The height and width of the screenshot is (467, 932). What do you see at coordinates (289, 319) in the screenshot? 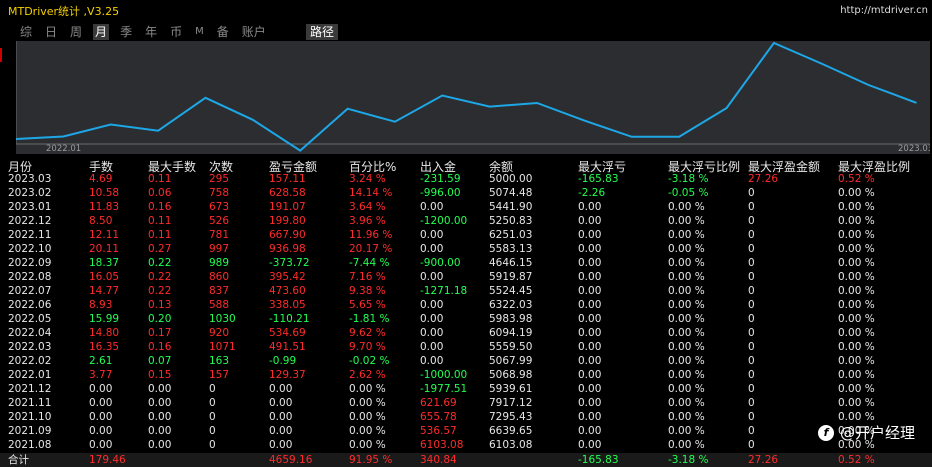
I see `row-cell-4: -110.21` at bounding box center [289, 319].